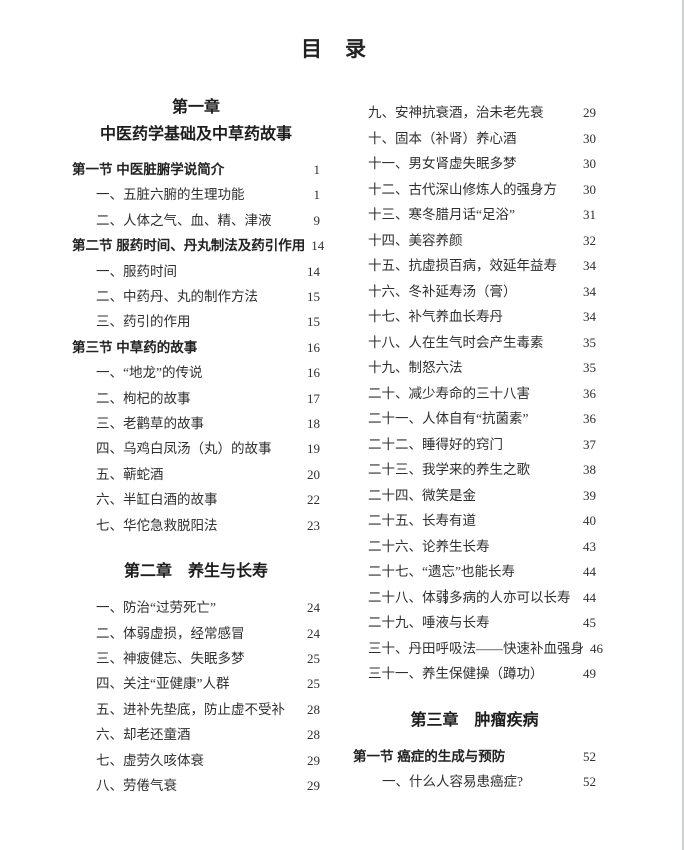 The height and width of the screenshot is (850, 684). I want to click on toc-entry-label: 三、神疲健忘、失眠多梦, so click(170, 658).